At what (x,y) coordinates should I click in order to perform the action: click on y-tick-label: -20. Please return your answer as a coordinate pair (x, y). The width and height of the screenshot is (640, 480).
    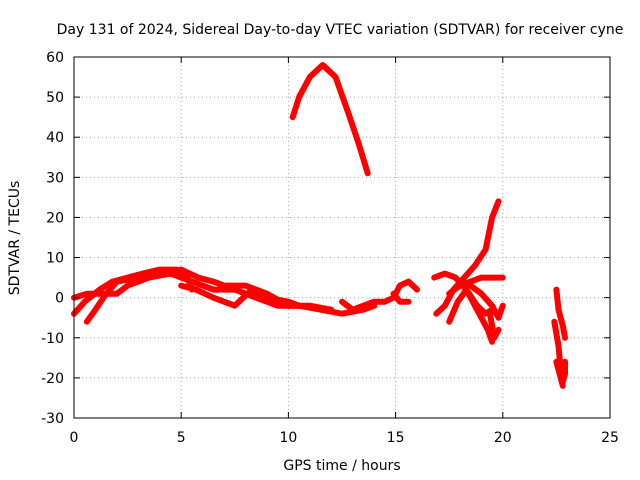
    Looking at the image, I should click on (52, 379).